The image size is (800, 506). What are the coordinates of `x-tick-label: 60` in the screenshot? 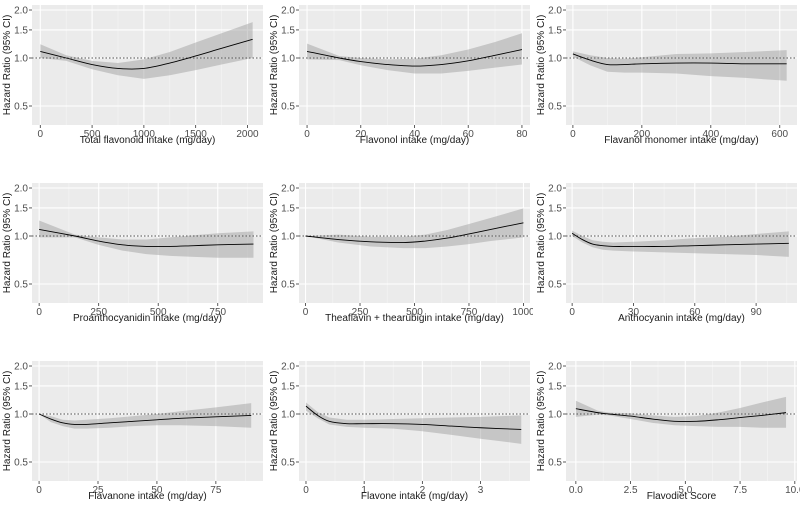 It's located at (695, 312).